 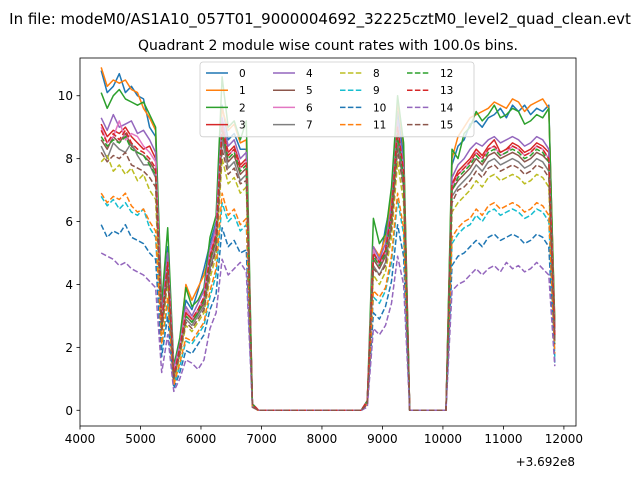 I want to click on legend-label-14: 14, so click(x=447, y=108).